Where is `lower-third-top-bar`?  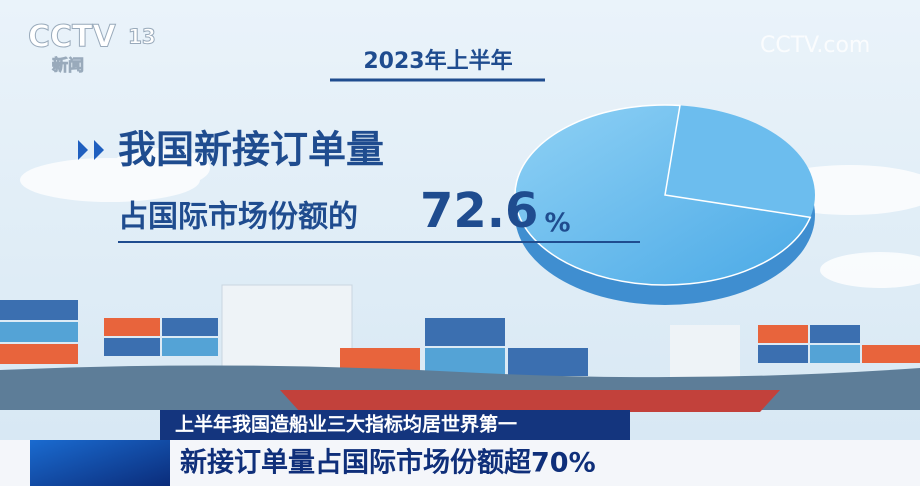
lower-third-top-bar is located at coordinates (395, 425).